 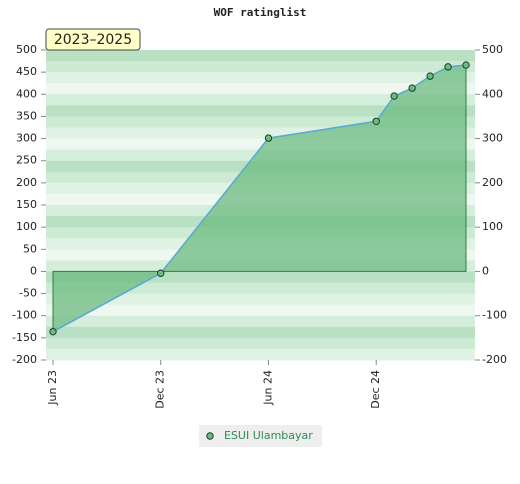 What do you see at coordinates (492, 49) in the screenshot?
I see `y2-tick-label: 500` at bounding box center [492, 49].